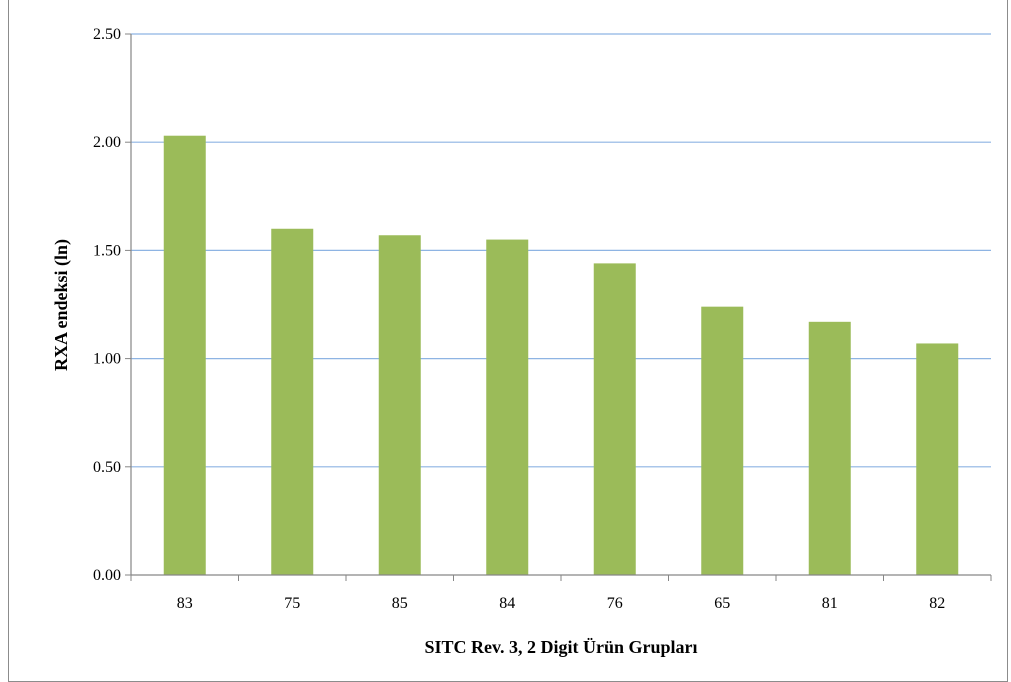 Image resolution: width=1011 pixels, height=682 pixels. Describe the element at coordinates (615, 603) in the screenshot. I see `x-tick-label: 76` at that location.